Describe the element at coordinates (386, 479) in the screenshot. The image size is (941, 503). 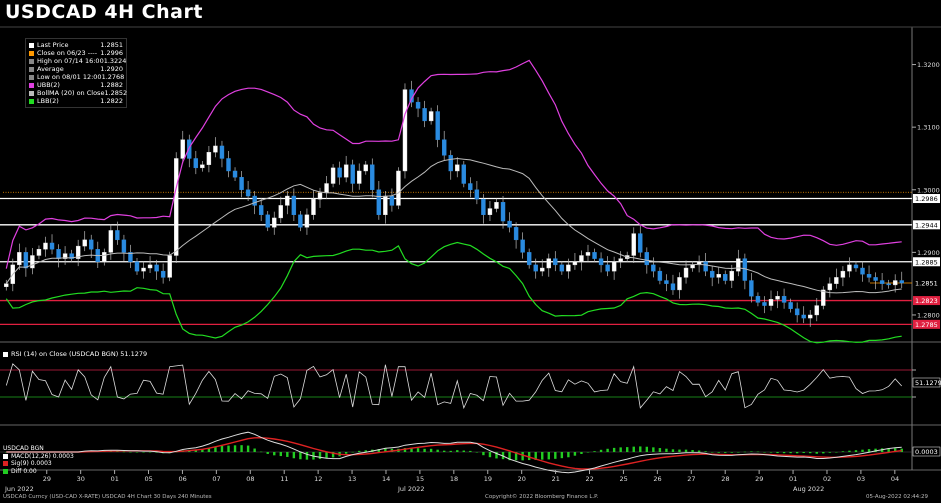
I see `x-tick-label: 14` at that location.